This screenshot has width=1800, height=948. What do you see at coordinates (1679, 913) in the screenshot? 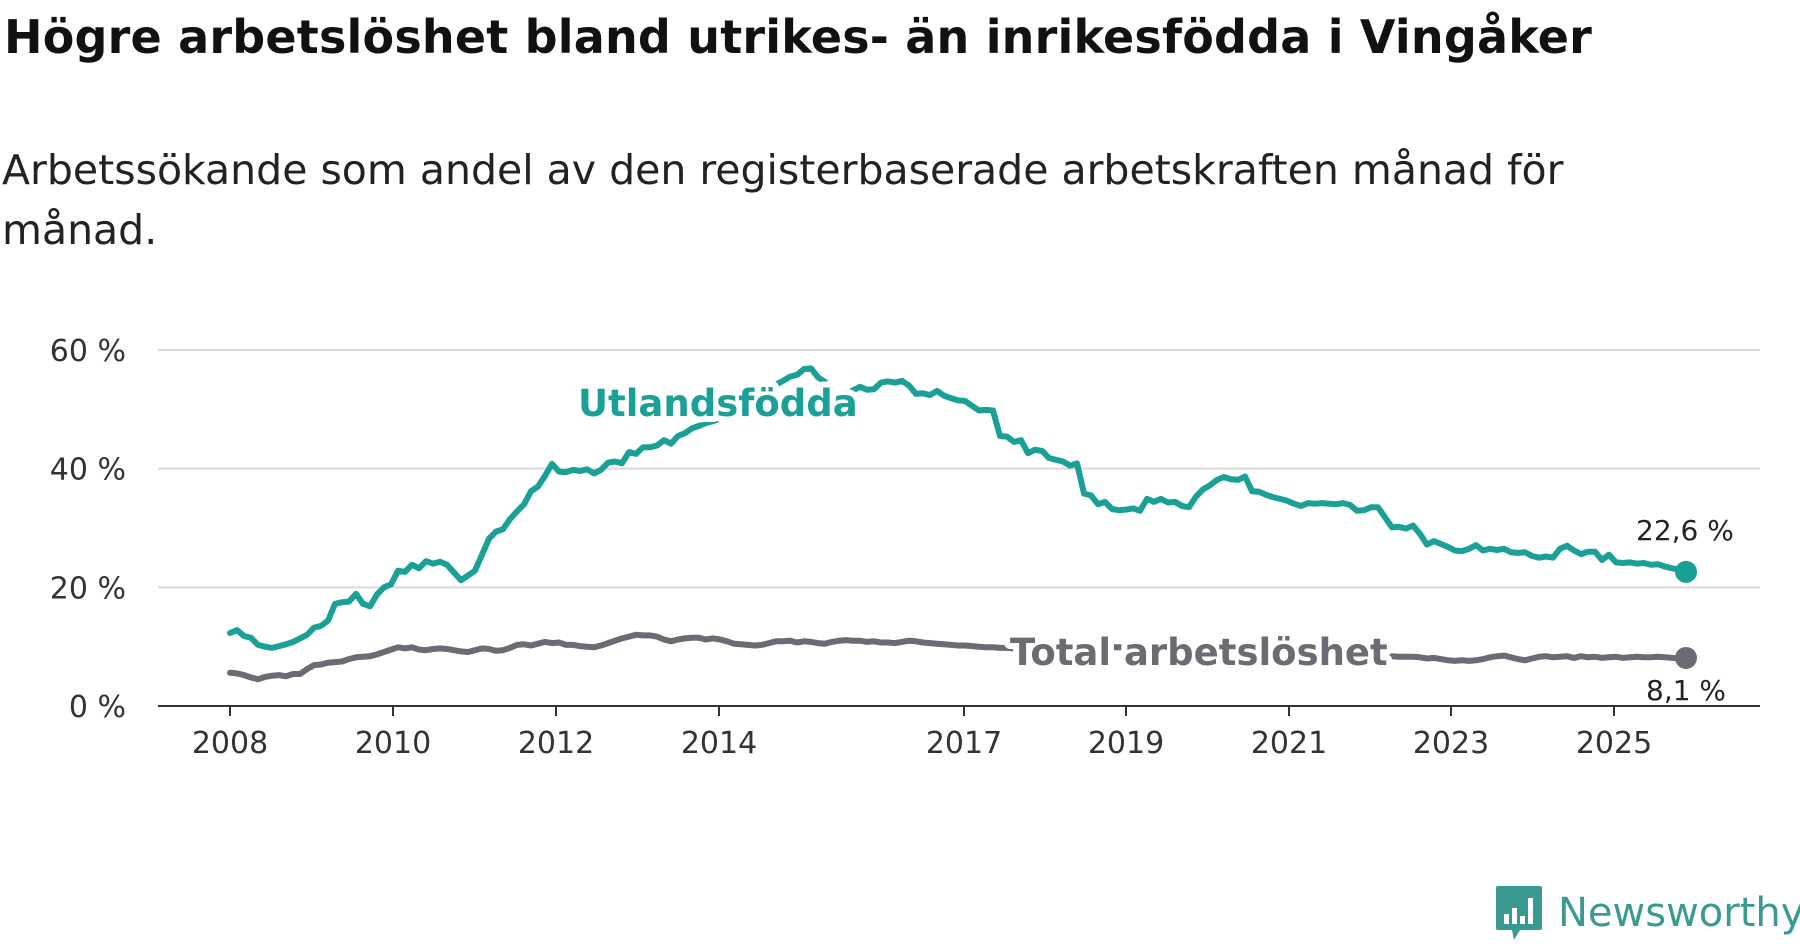
I see `brand-name: Newsworthy` at bounding box center [1679, 913].